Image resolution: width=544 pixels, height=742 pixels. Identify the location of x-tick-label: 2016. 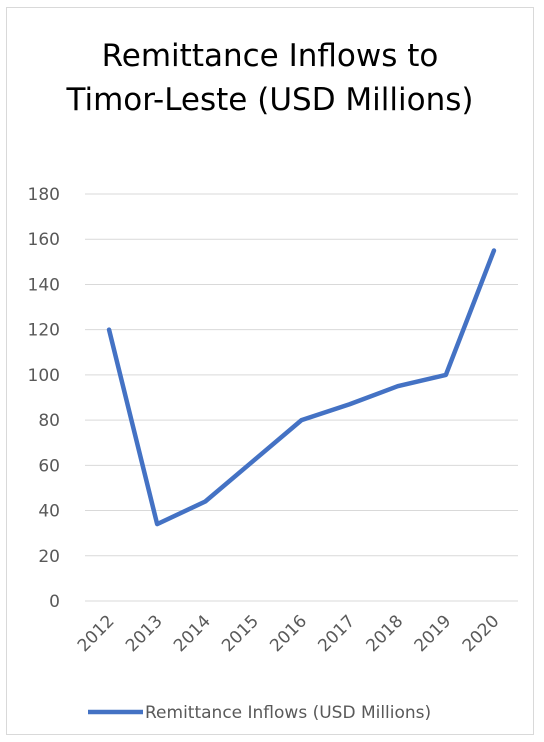
(288, 633).